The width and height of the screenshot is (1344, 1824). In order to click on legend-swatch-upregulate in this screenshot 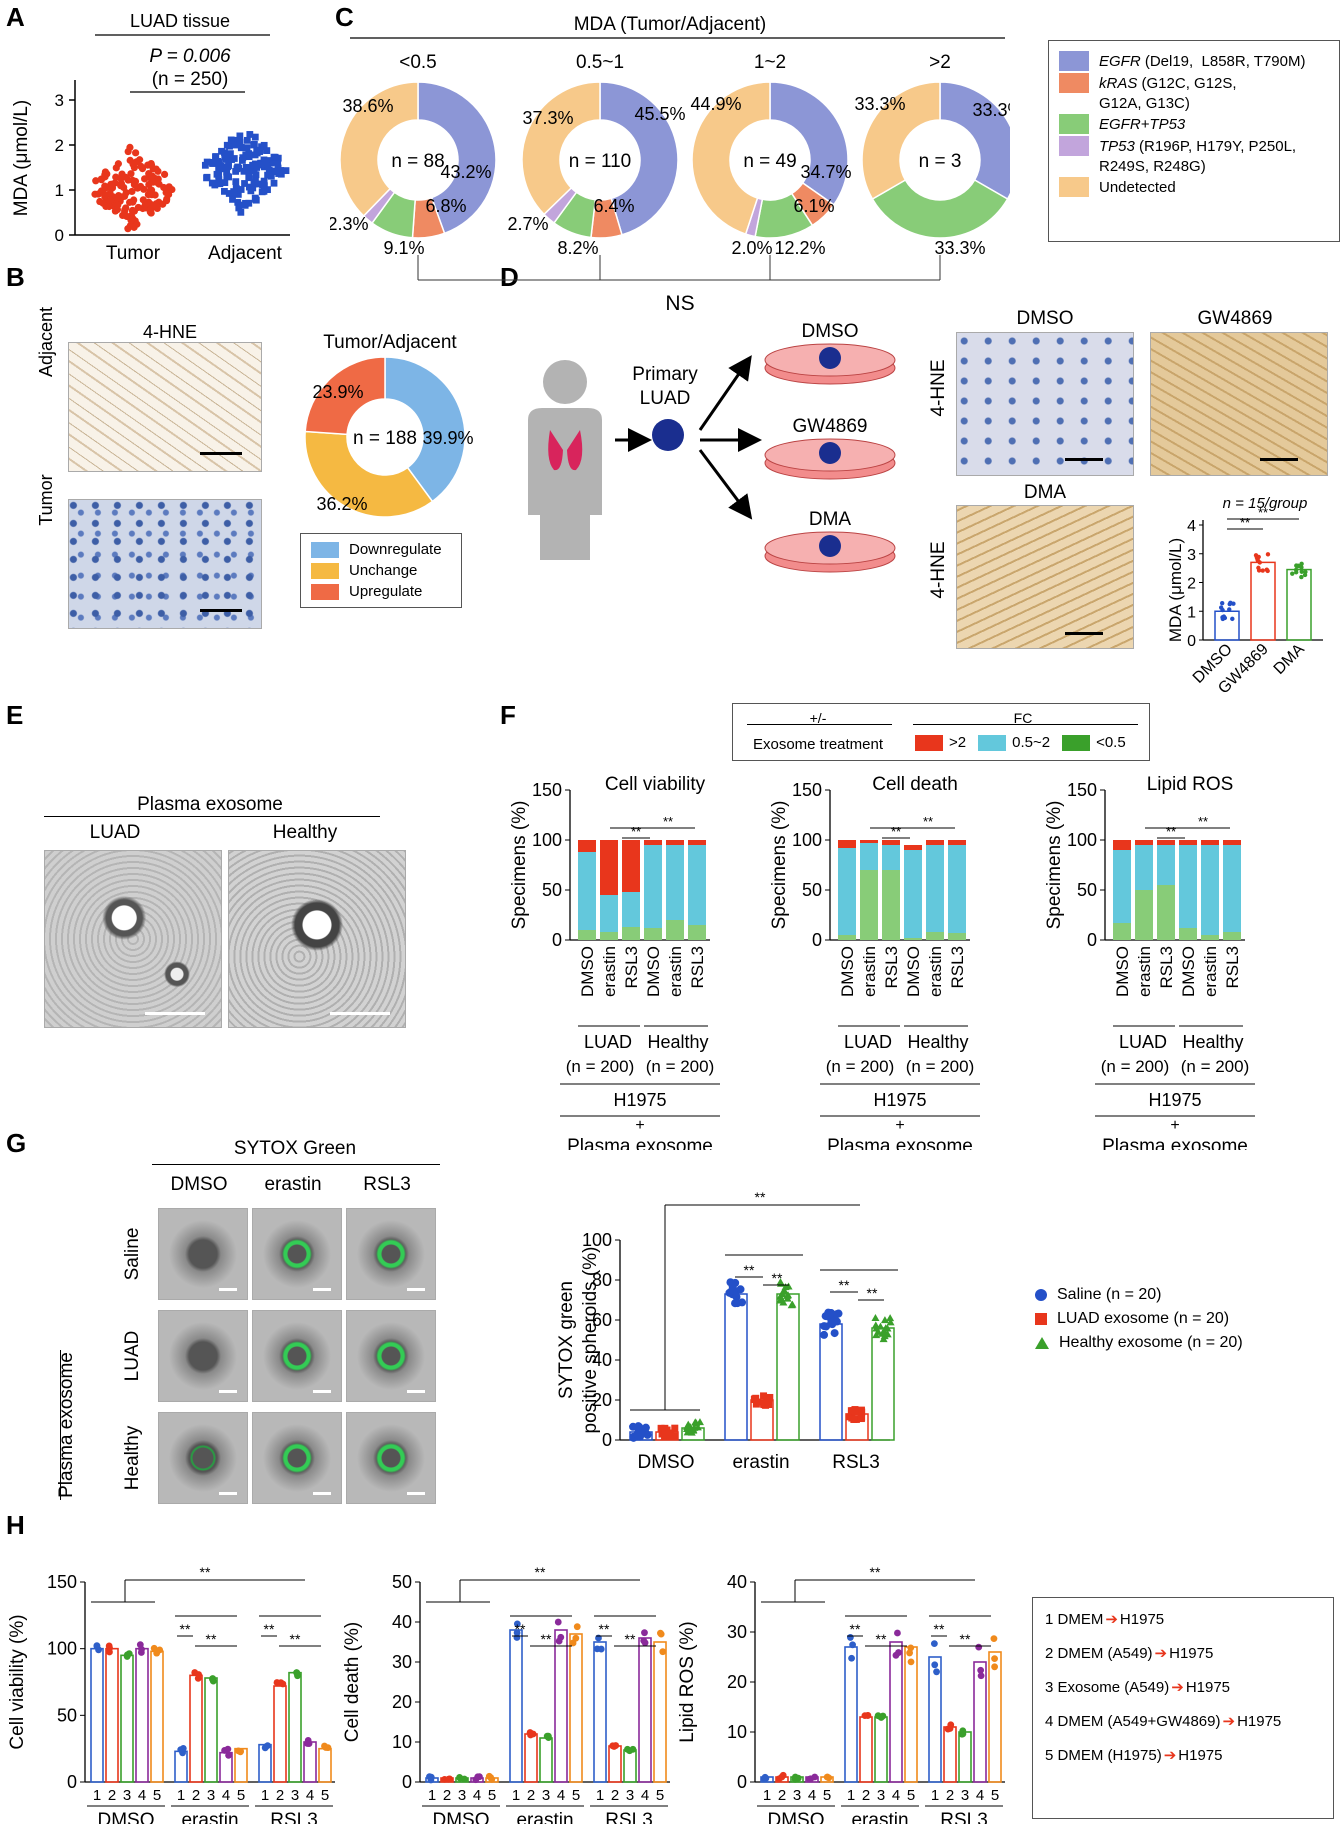, I will do `click(325, 591)`.